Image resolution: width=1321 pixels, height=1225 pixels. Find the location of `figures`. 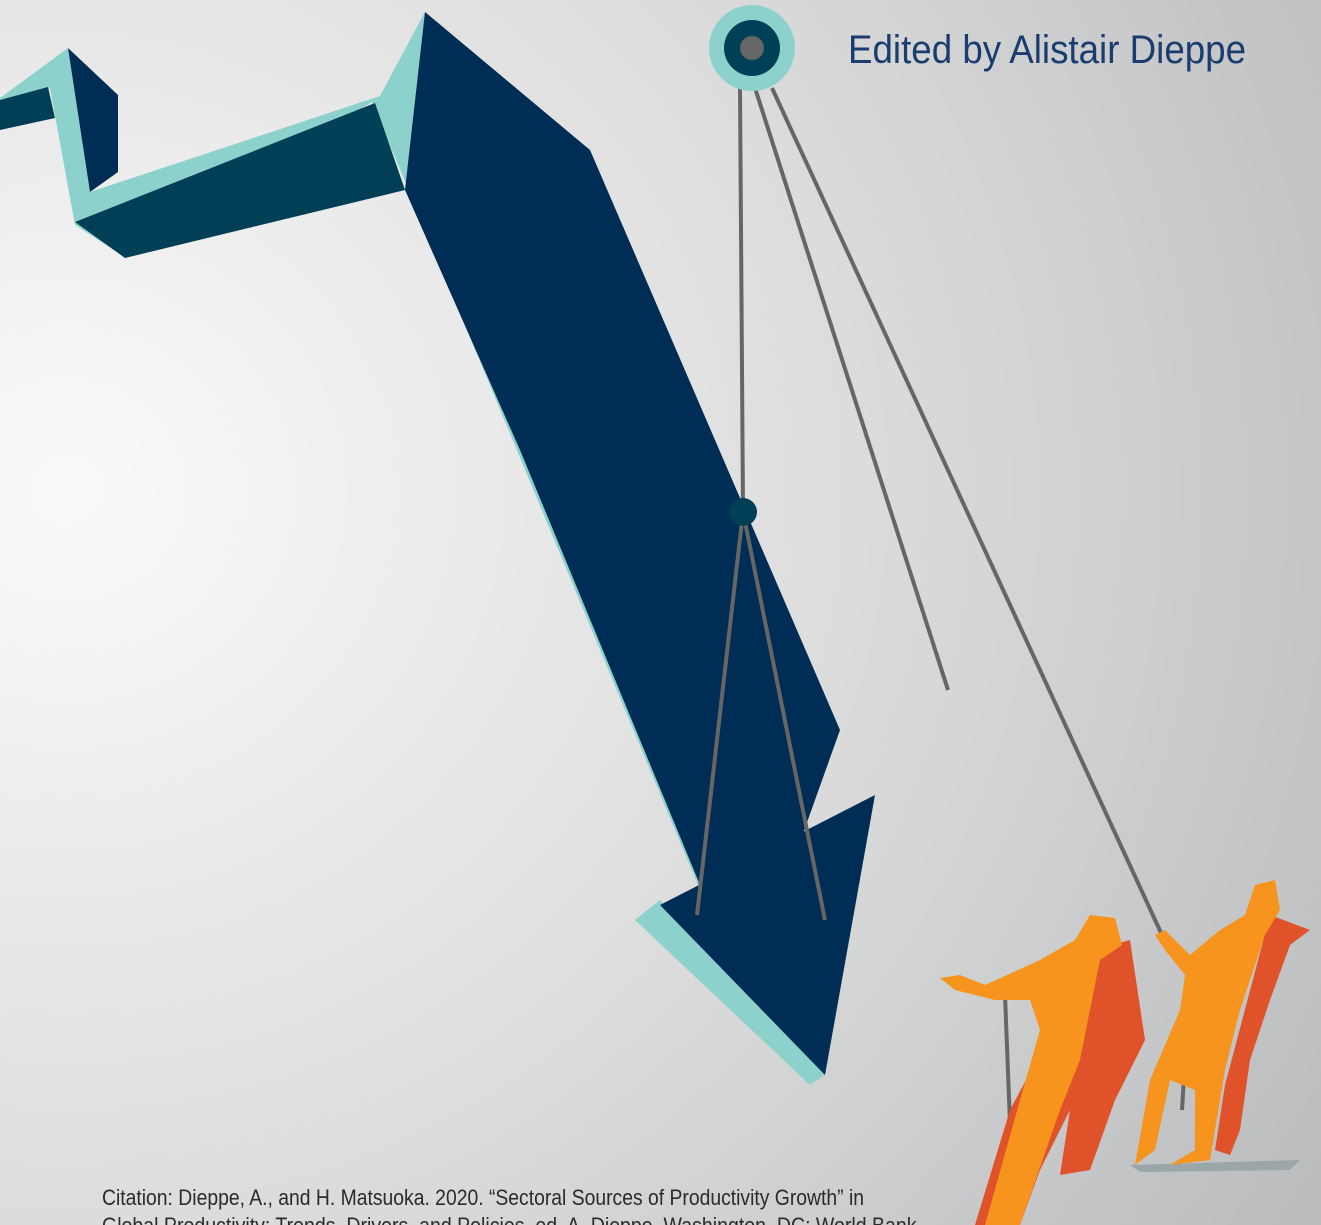

figures is located at coordinates (1125, 1052).